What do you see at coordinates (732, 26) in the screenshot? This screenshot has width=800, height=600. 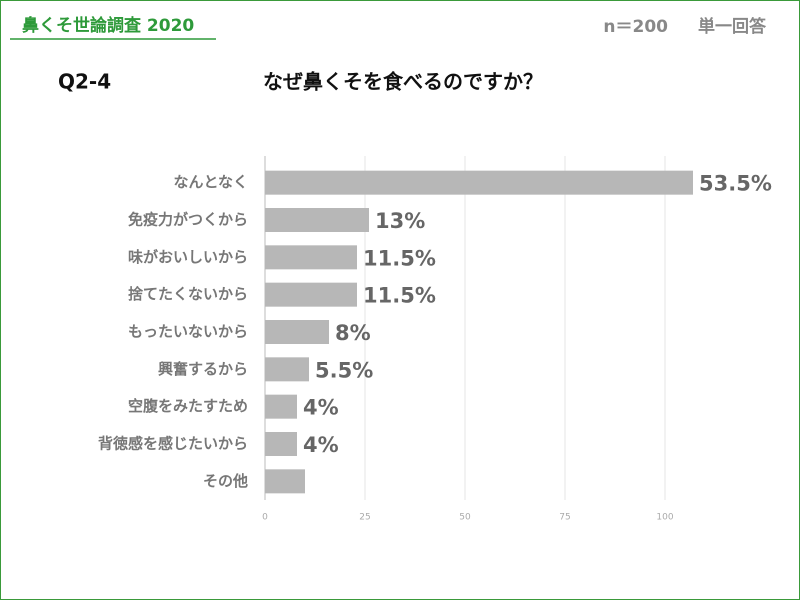 I see `answer-type: 単一回答` at bounding box center [732, 26].